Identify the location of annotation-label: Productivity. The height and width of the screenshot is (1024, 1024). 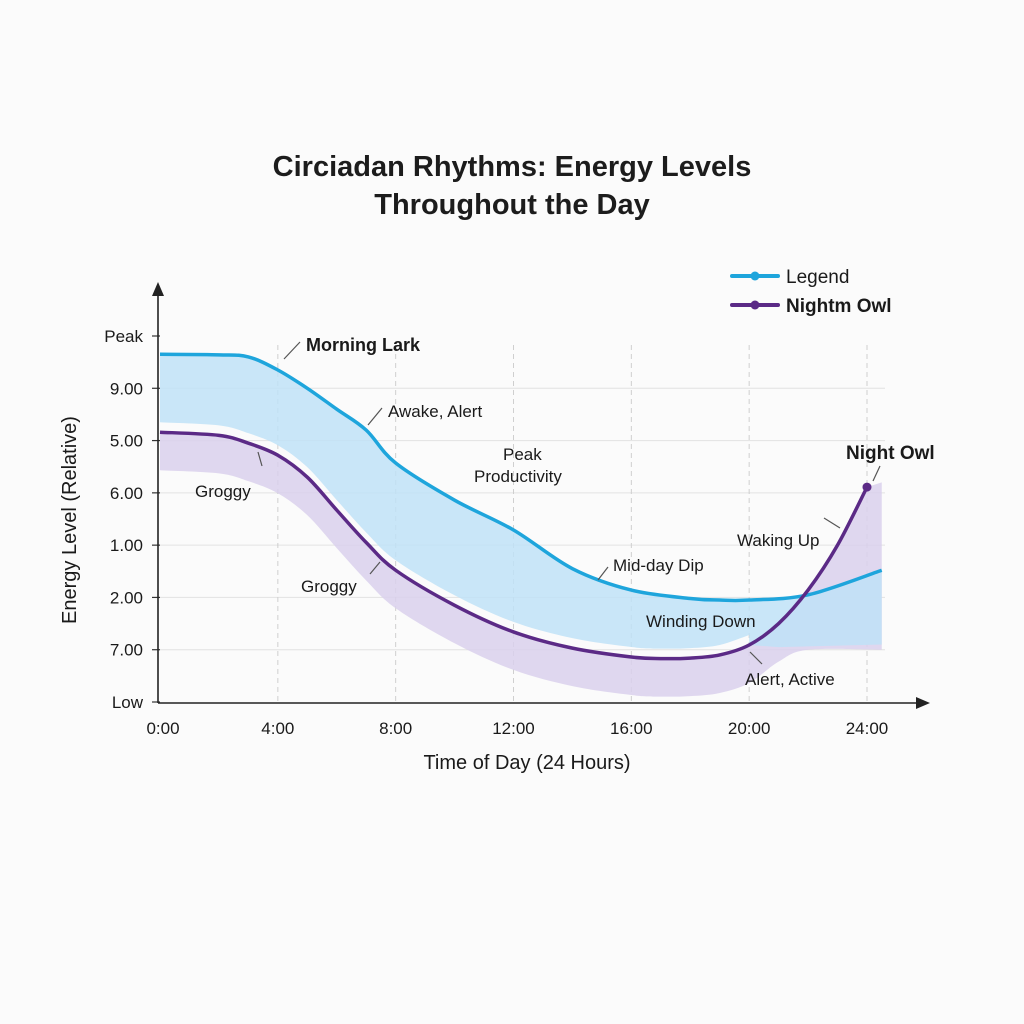
(518, 476).